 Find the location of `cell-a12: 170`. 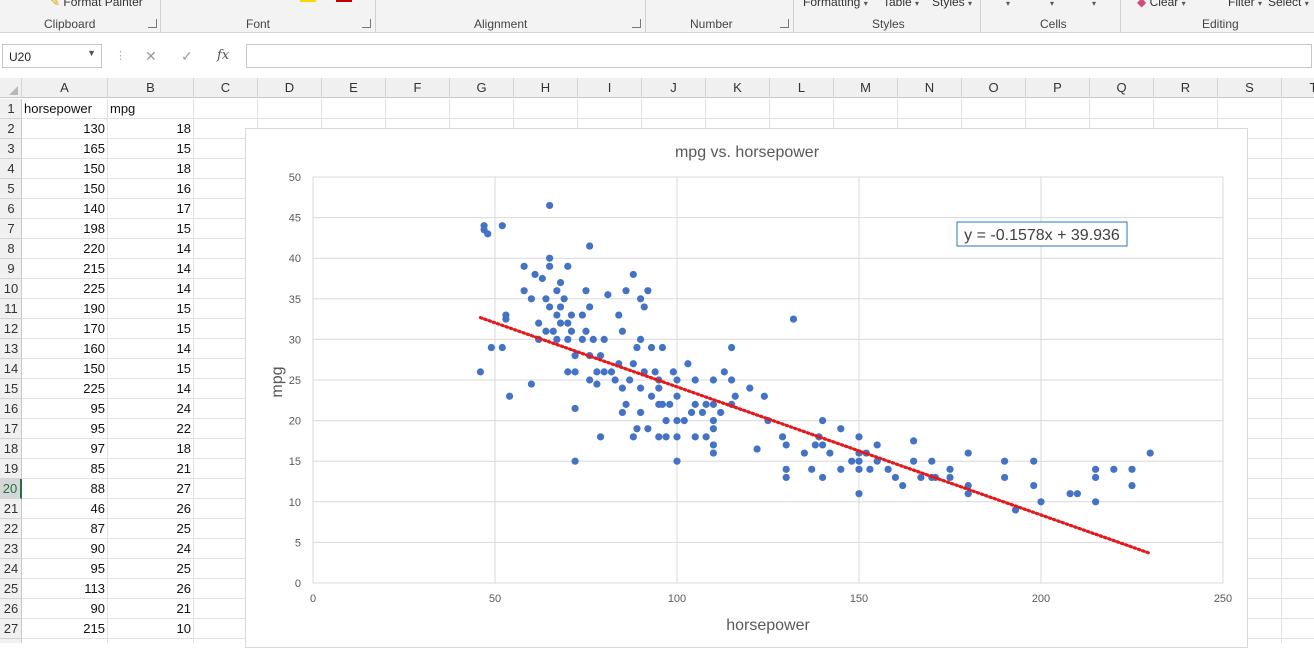

cell-a12: 170 is located at coordinates (94, 328).